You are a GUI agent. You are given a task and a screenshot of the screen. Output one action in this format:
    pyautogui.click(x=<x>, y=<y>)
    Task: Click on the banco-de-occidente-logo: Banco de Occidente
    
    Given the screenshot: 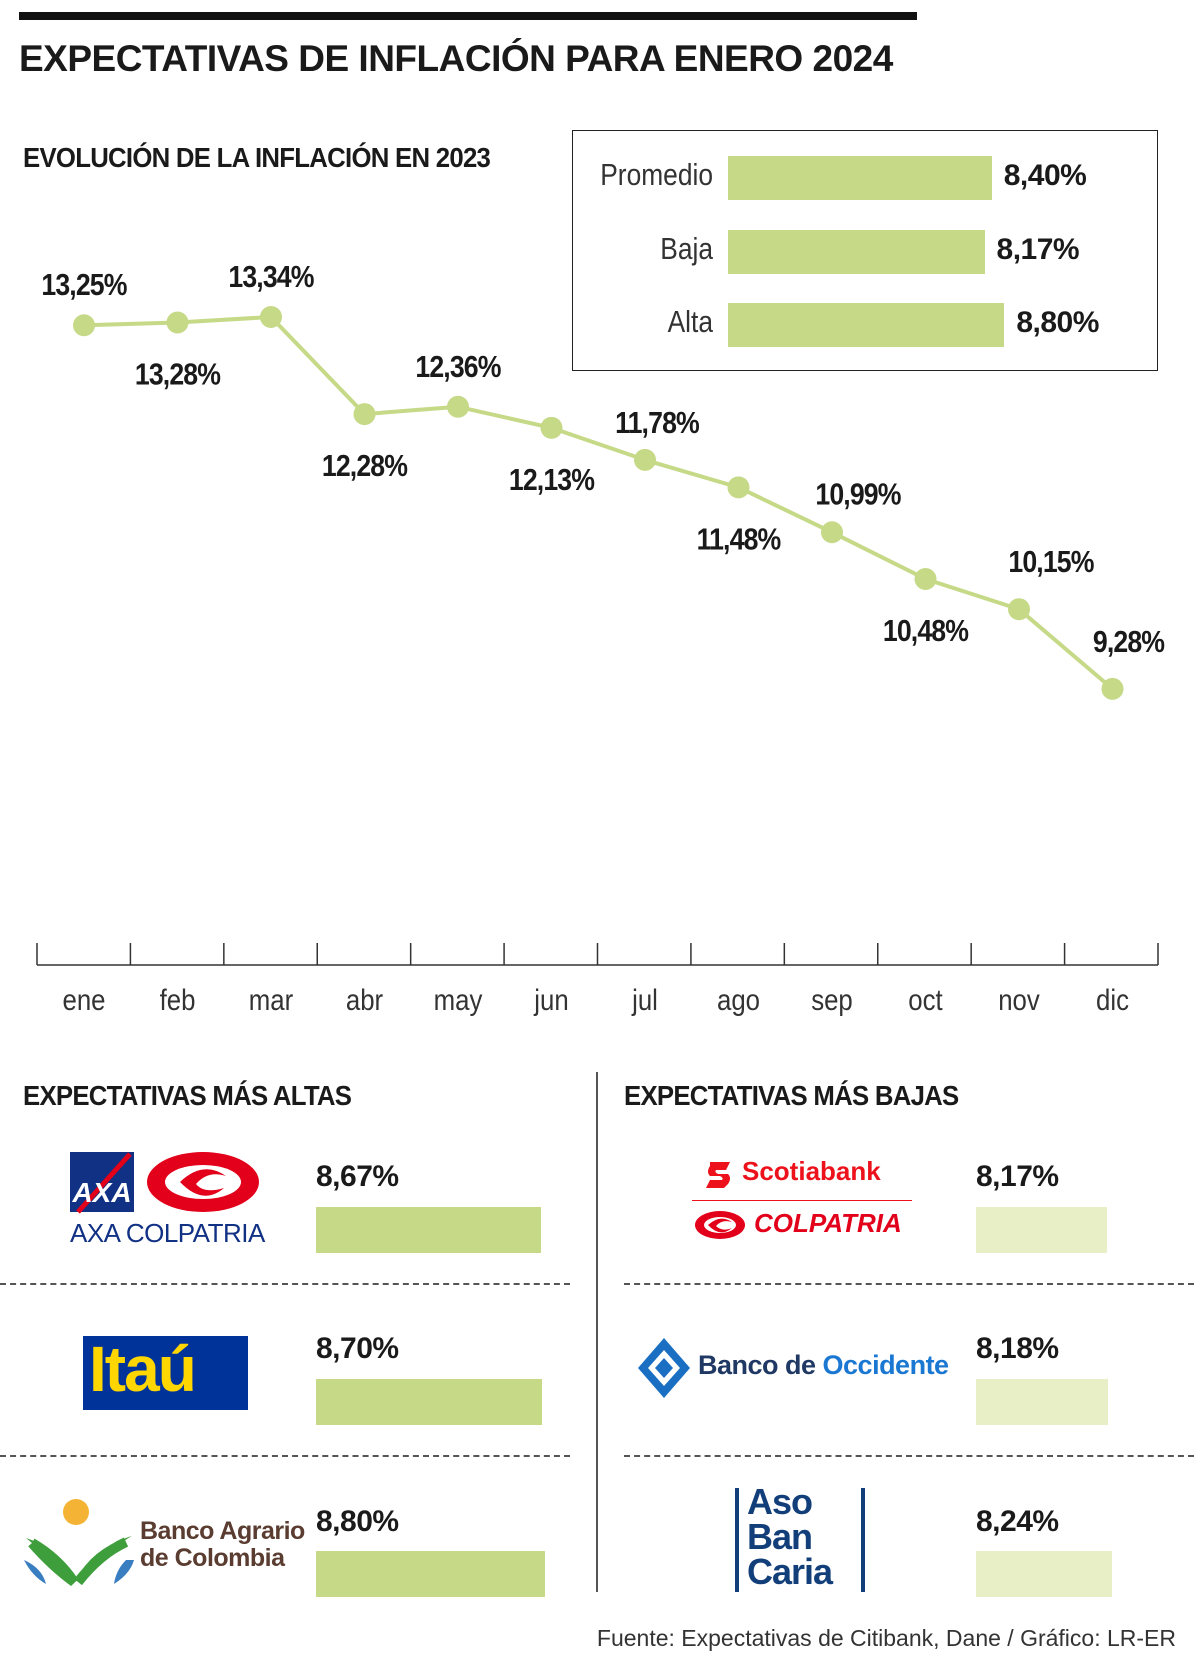 What is the action you would take?
    pyautogui.click(x=801, y=1368)
    